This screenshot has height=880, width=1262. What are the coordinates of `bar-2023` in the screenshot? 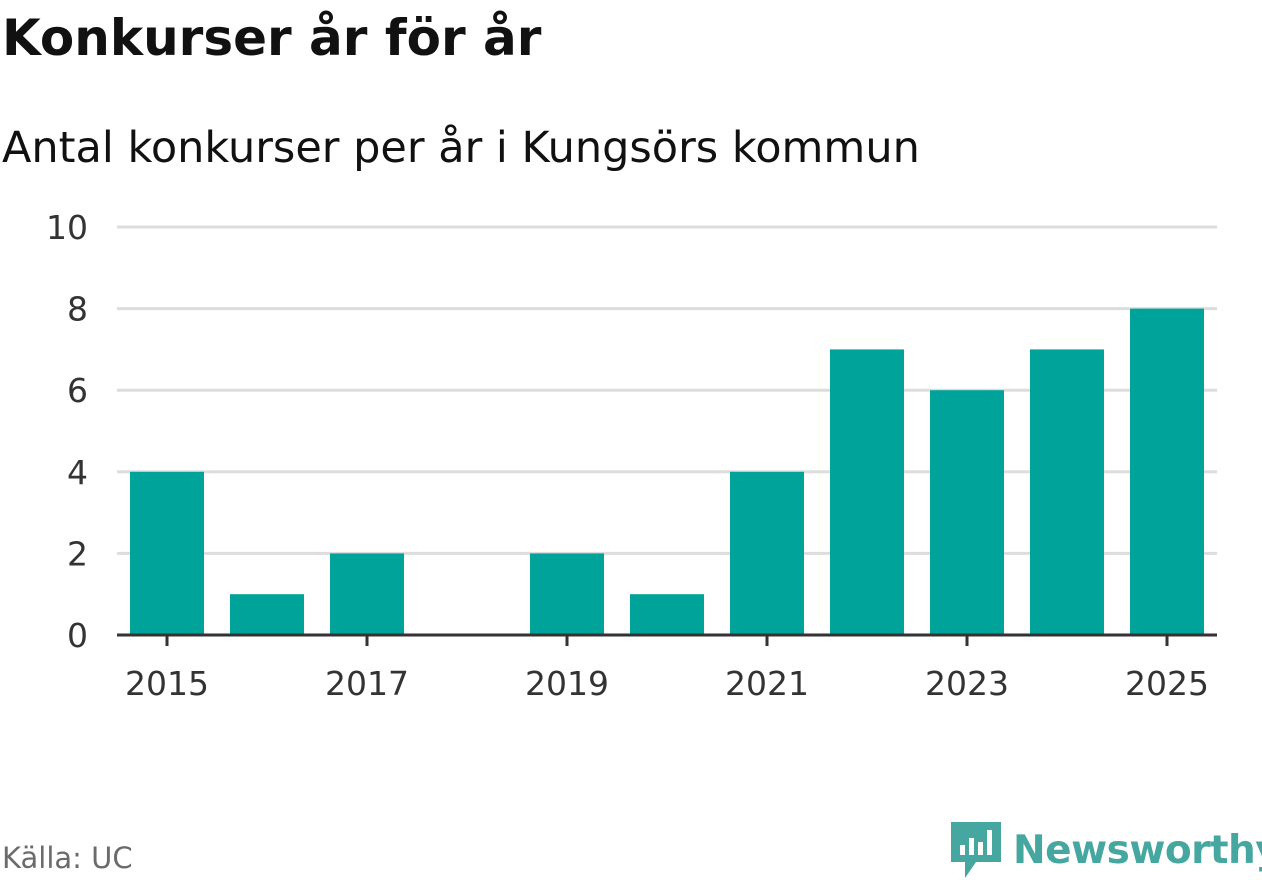 It's located at (967, 512).